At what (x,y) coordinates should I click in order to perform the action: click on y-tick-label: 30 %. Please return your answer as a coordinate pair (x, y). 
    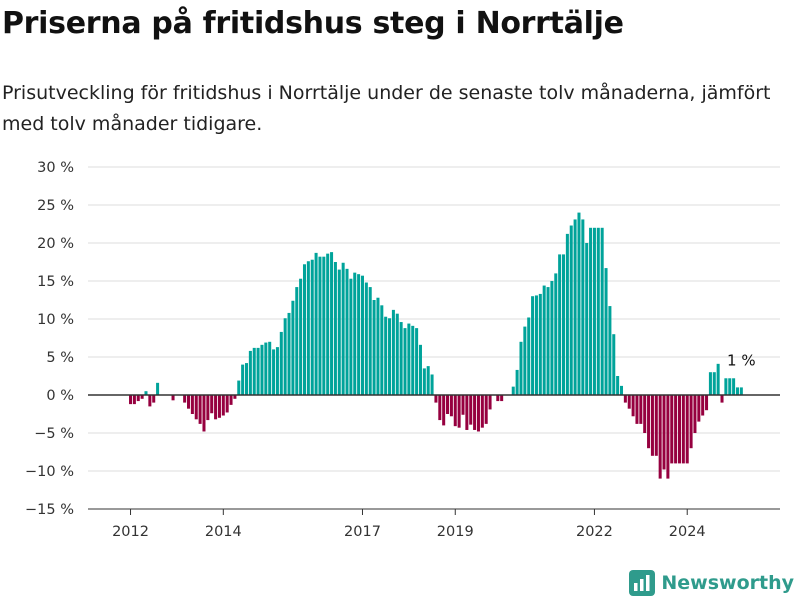
    Looking at the image, I should click on (55, 168).